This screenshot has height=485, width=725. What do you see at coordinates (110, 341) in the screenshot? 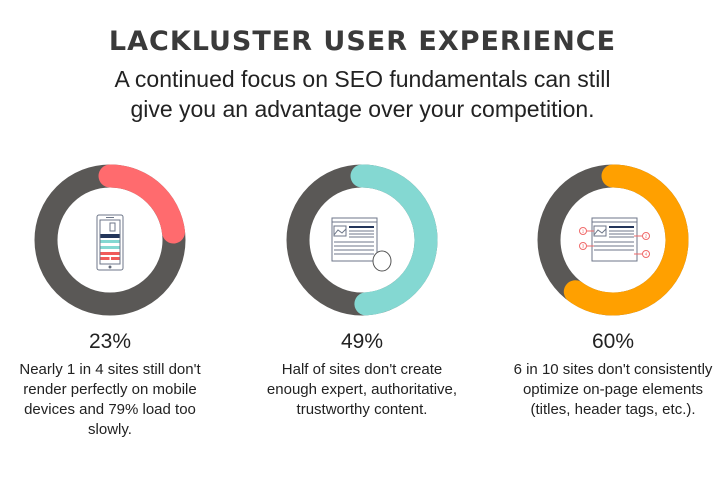
I see `stat-percentage: 23%` at bounding box center [110, 341].